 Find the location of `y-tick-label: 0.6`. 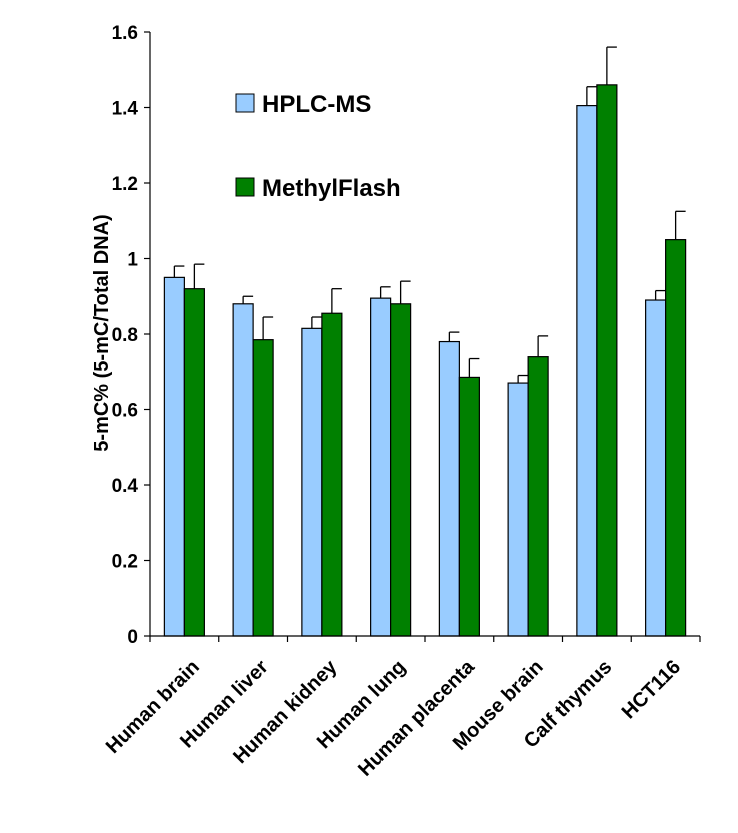

y-tick-label: 0.6 is located at coordinates (125, 411).